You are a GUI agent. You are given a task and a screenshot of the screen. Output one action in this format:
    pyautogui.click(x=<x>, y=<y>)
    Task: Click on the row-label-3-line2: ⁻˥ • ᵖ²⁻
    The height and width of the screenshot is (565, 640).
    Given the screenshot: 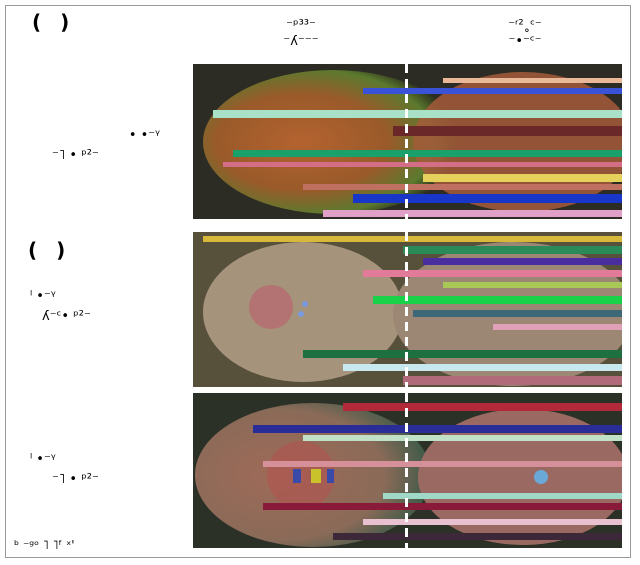 What is the action you would take?
    pyautogui.click(x=75, y=479)
    